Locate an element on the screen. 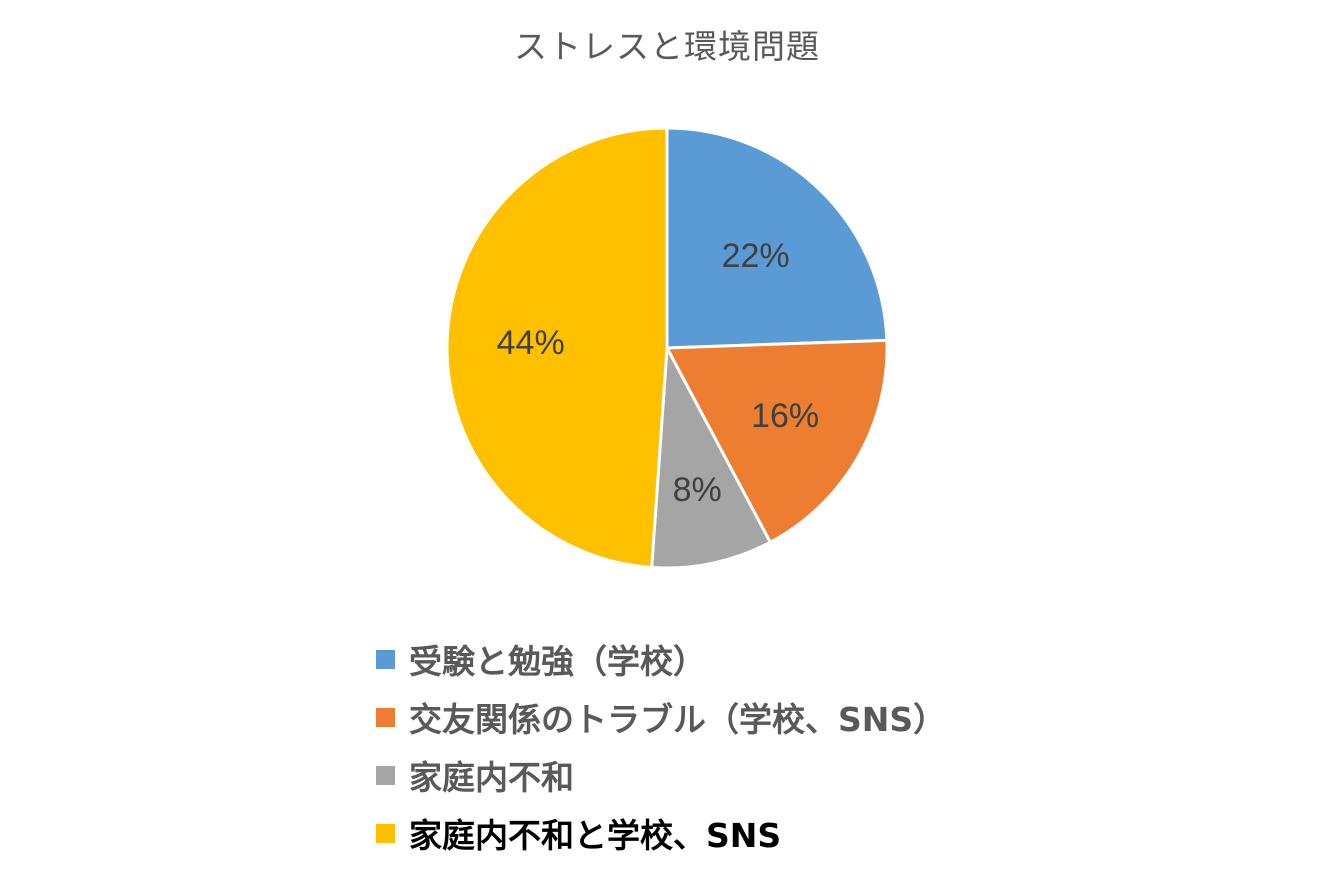 The height and width of the screenshot is (889, 1334). legend-swatch-friendship-trouble is located at coordinates (385, 717).